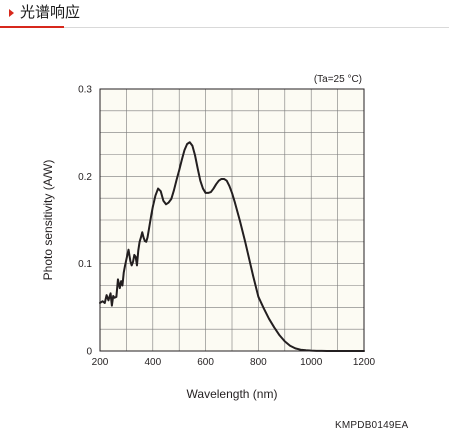 This screenshot has width=449, height=436. Describe the element at coordinates (32, 27) in the screenshot. I see `header-divider-accent` at that location.